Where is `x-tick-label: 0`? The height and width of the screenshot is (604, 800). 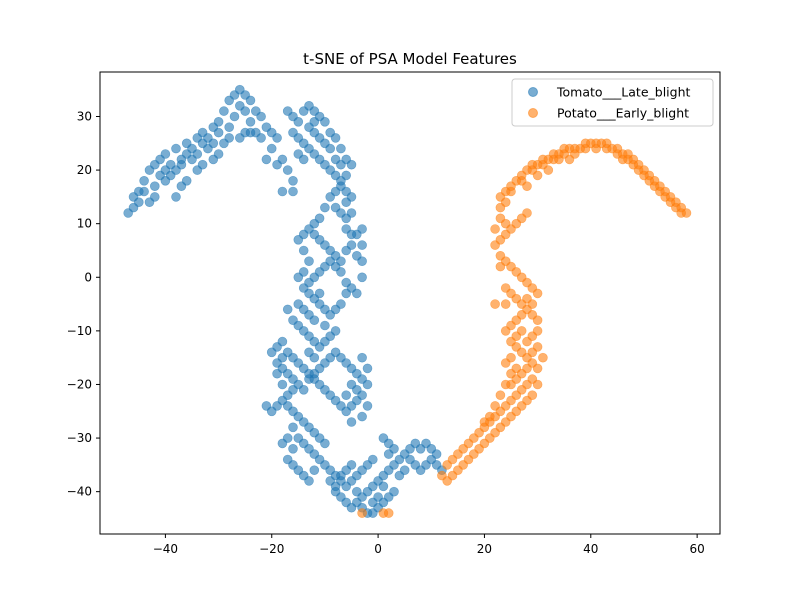 x-tick-label: 0 is located at coordinates (378, 549).